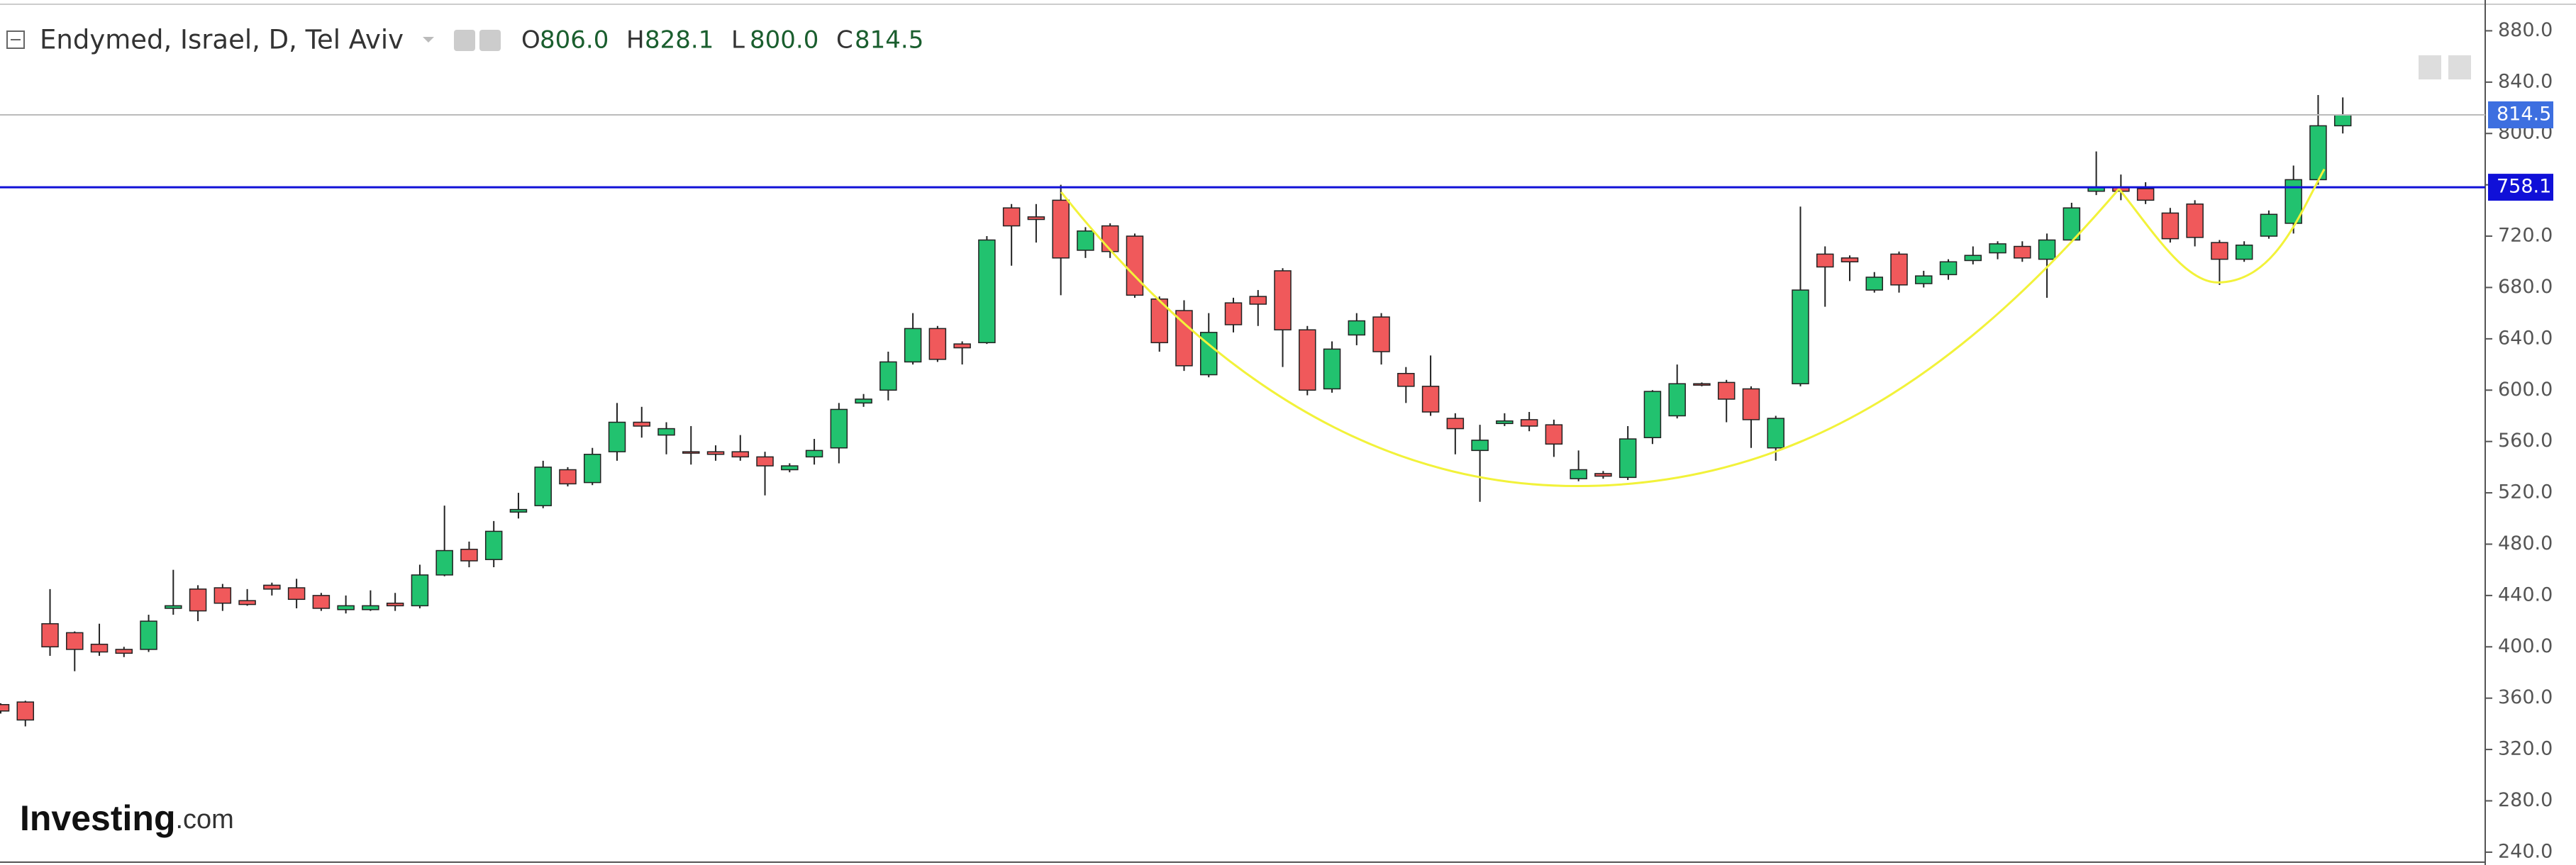 The width and height of the screenshot is (2576, 865). Describe the element at coordinates (2520, 115) in the screenshot. I see `last-price-tag` at that location.